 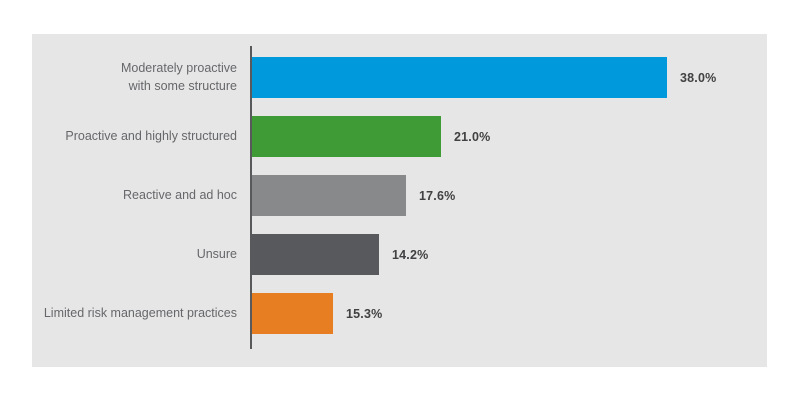 I want to click on value-label: 17.6%, so click(x=437, y=195).